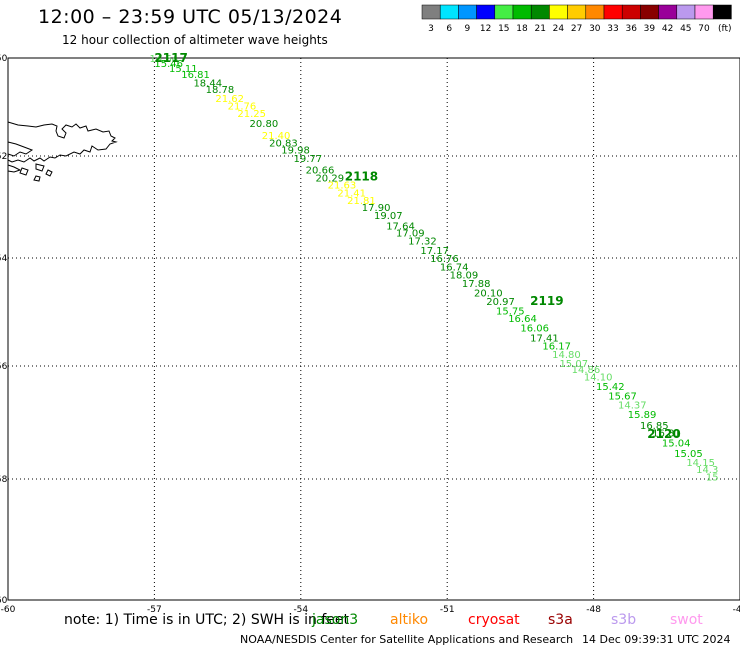 Image resolution: width=740 pixels, height=650 pixels. I want to click on wave-height-value: 20.97, so click(500, 302).